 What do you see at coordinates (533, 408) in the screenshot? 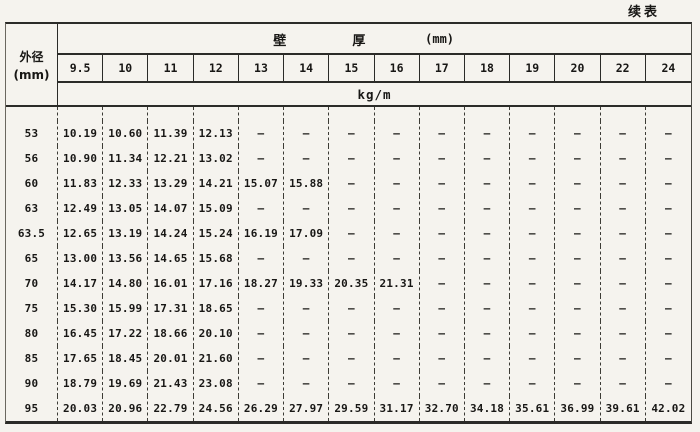
I see `weight-value-cell: 35.61` at bounding box center [533, 408].